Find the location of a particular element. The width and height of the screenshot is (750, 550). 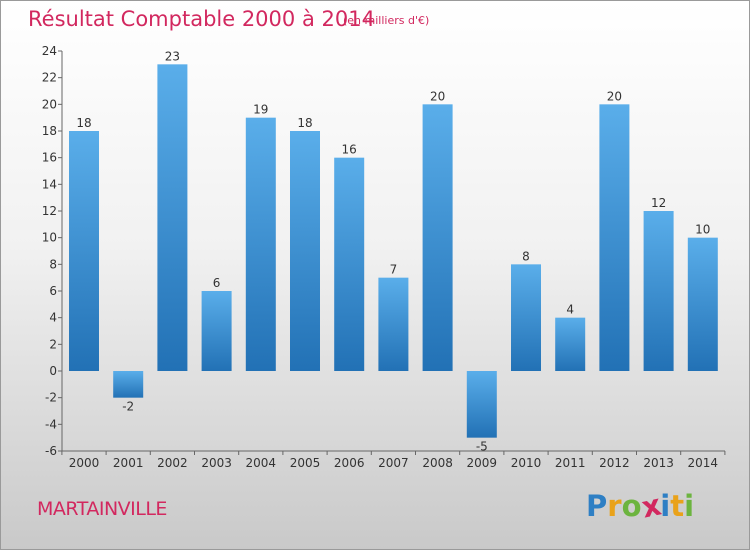

x-tick-label-2000: 2000 is located at coordinates (84, 463).